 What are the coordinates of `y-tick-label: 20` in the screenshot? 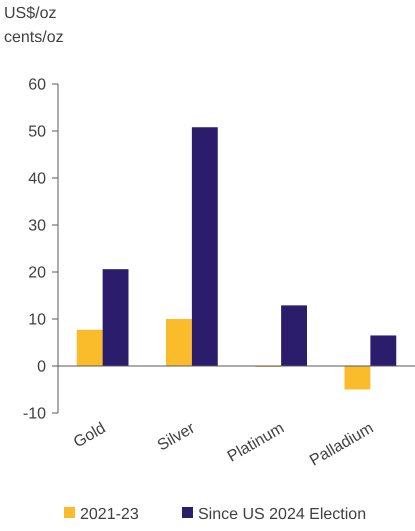 It's located at (37, 273).